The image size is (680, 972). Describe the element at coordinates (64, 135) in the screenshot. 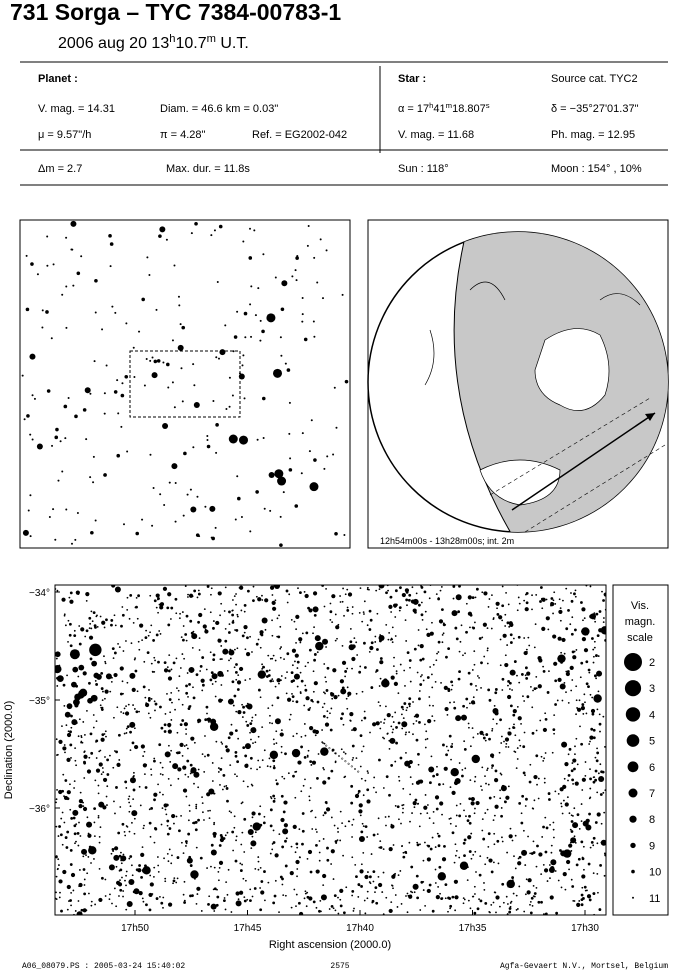

I see `planet-mu: μ = 9.57"/h` at that location.